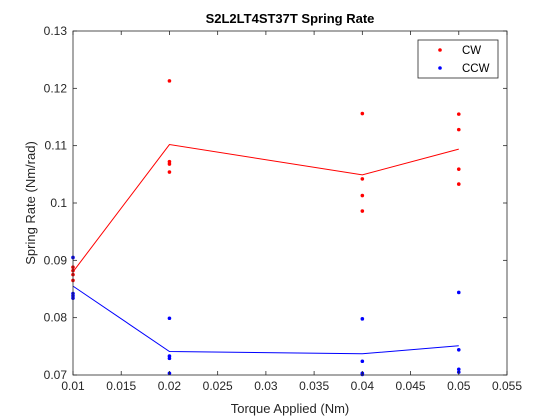 The width and height of the screenshot is (560, 420). What do you see at coordinates (56, 146) in the screenshot?
I see `y-tick-label: 0.11` at bounding box center [56, 146].